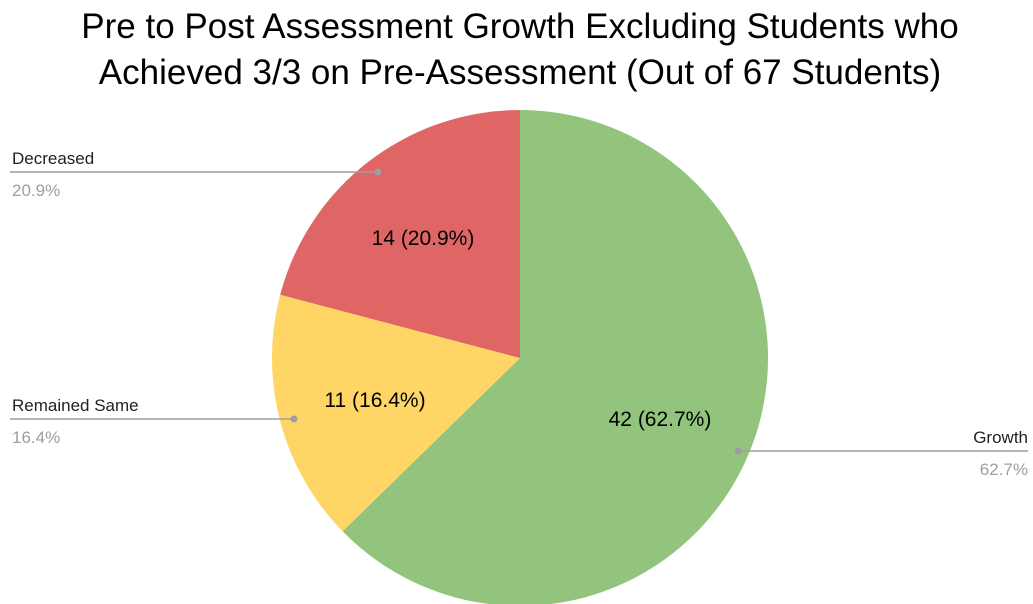 Image resolution: width=1033 pixels, height=604 pixels. What do you see at coordinates (294, 419) in the screenshot?
I see `callout-dot-remained-same` at bounding box center [294, 419].